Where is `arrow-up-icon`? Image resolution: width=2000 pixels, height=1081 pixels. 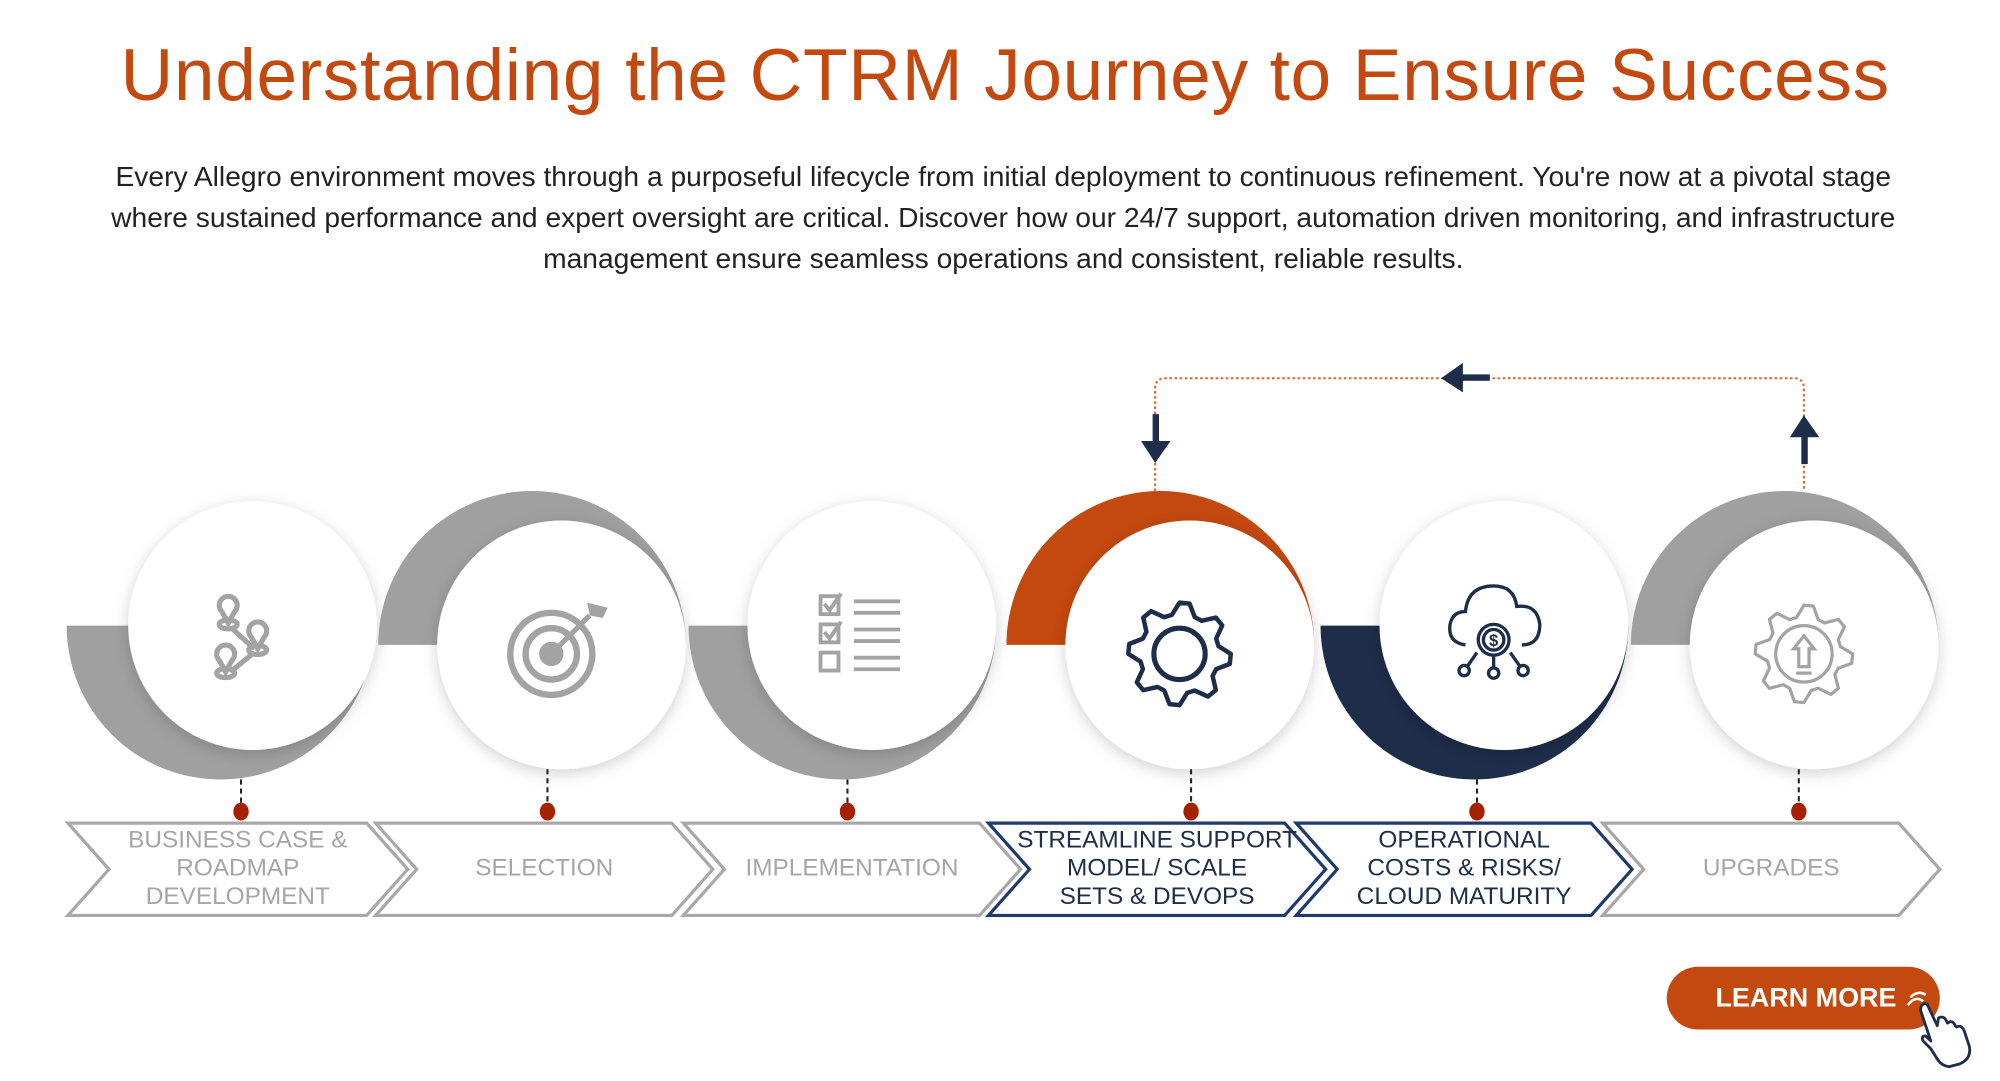 arrow-up-icon is located at coordinates (1804, 440).